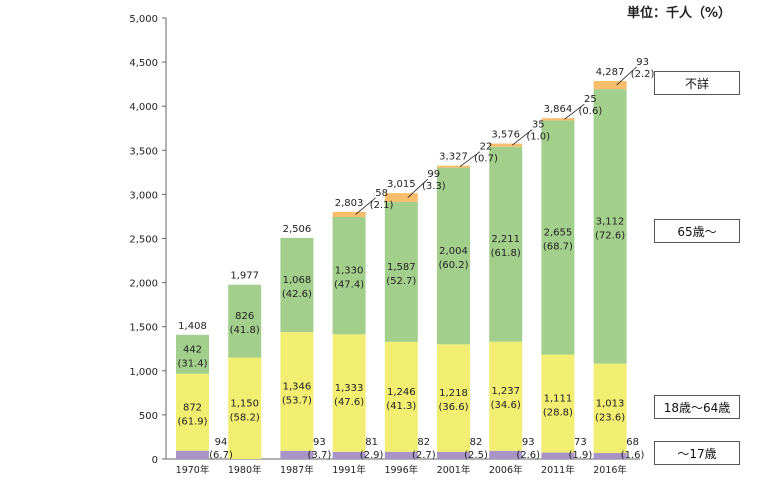 Image resolution: width=767 pixels, height=483 pixels. Describe the element at coordinates (506, 253) in the screenshot. I see `pct-label: (61.8)` at that location.